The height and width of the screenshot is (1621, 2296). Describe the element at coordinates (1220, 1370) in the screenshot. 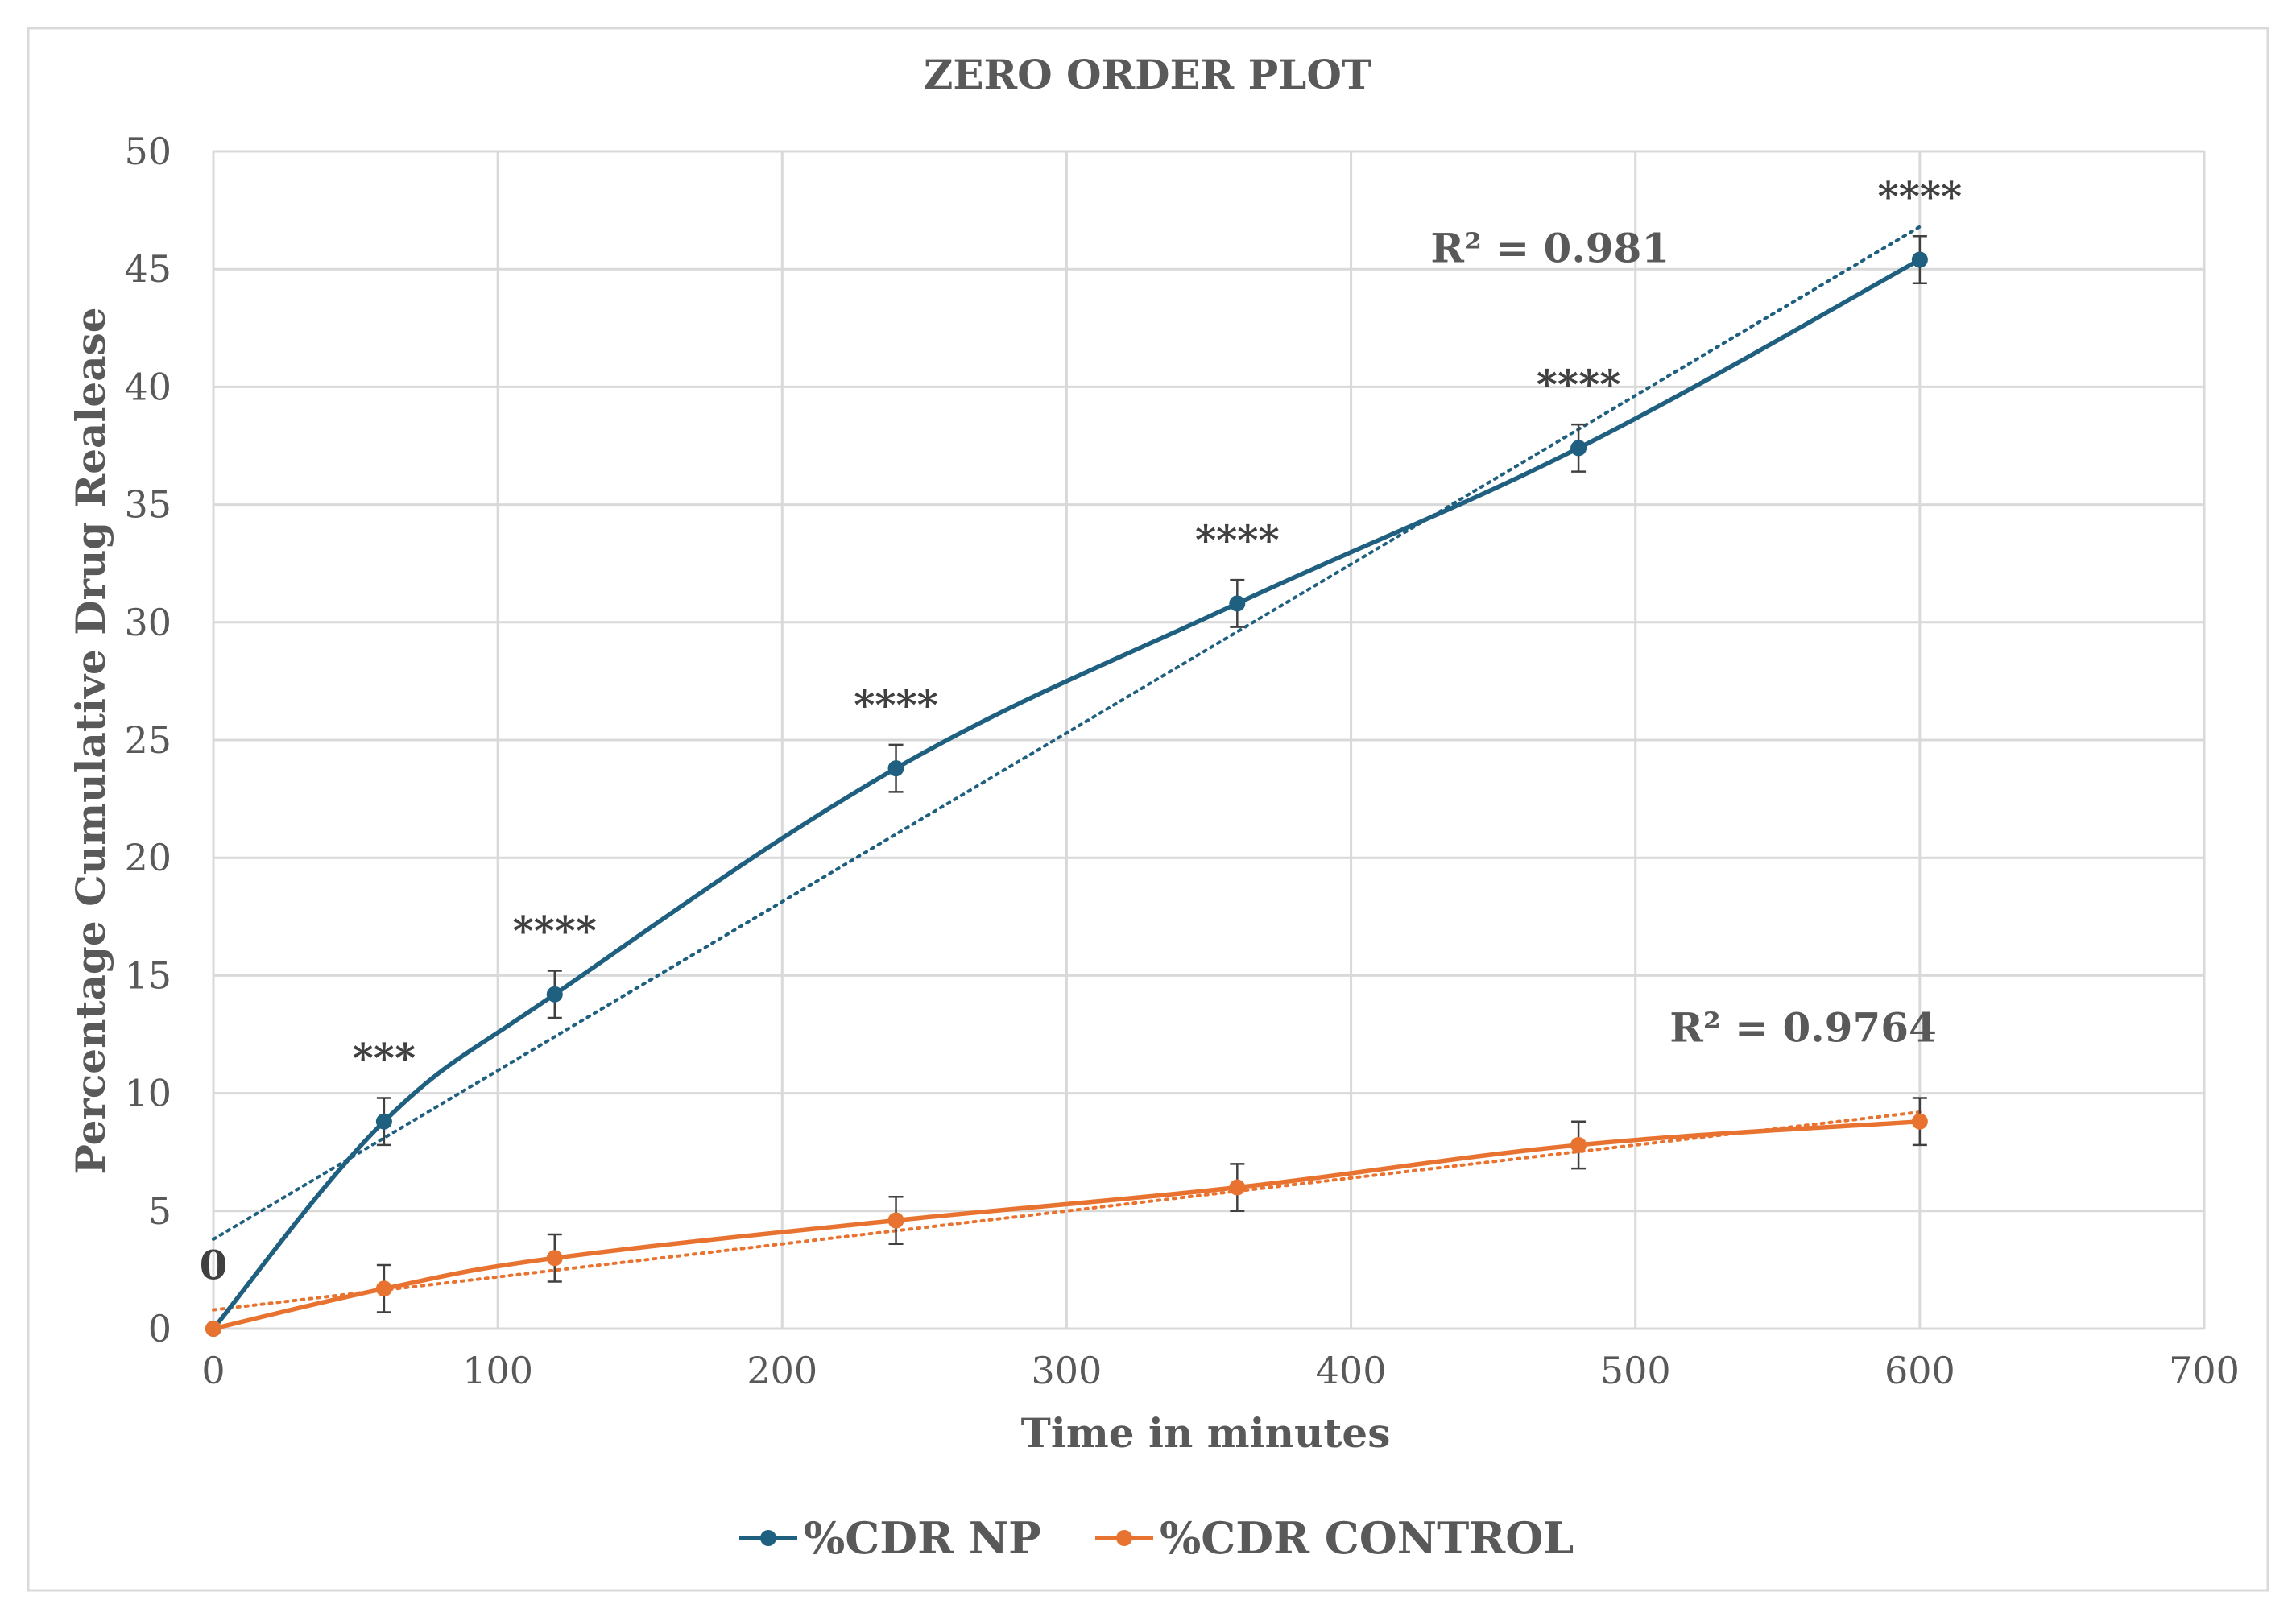

I see `x-axis-ticks: 0 100 200 300 400 500 600 700` at that location.